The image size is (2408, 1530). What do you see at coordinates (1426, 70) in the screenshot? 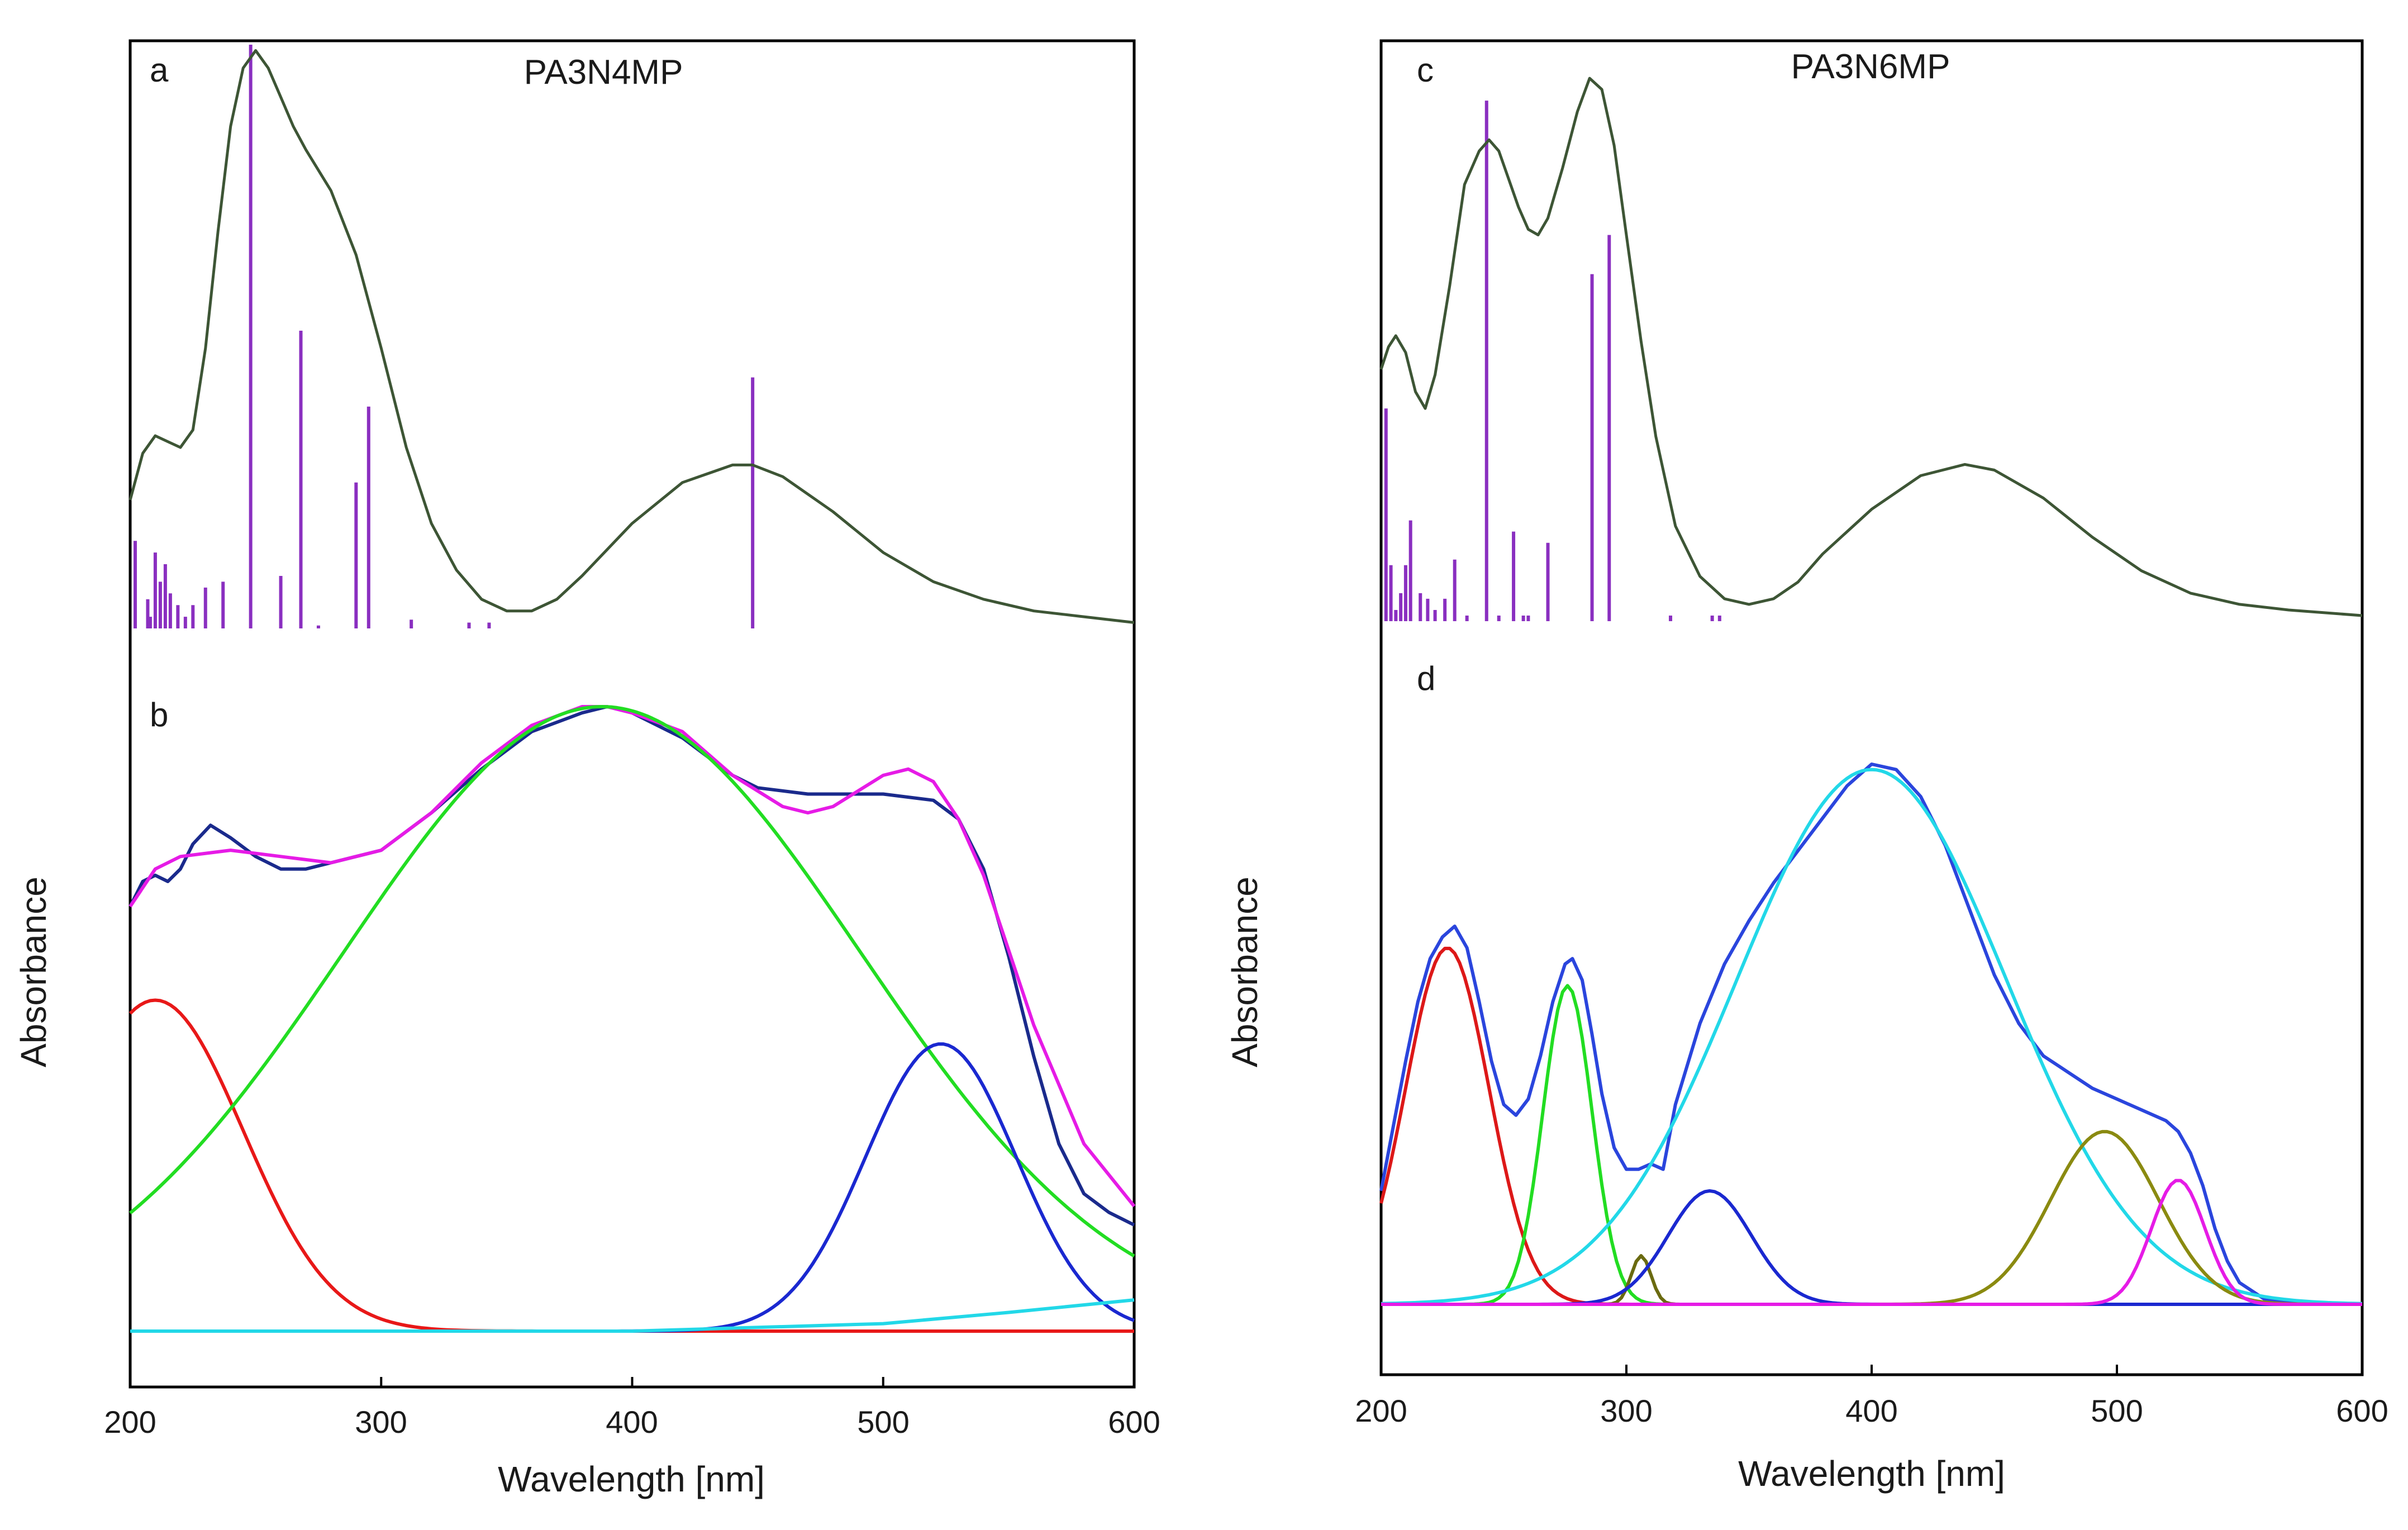
I see `panel-letter-c: c` at bounding box center [1426, 70].